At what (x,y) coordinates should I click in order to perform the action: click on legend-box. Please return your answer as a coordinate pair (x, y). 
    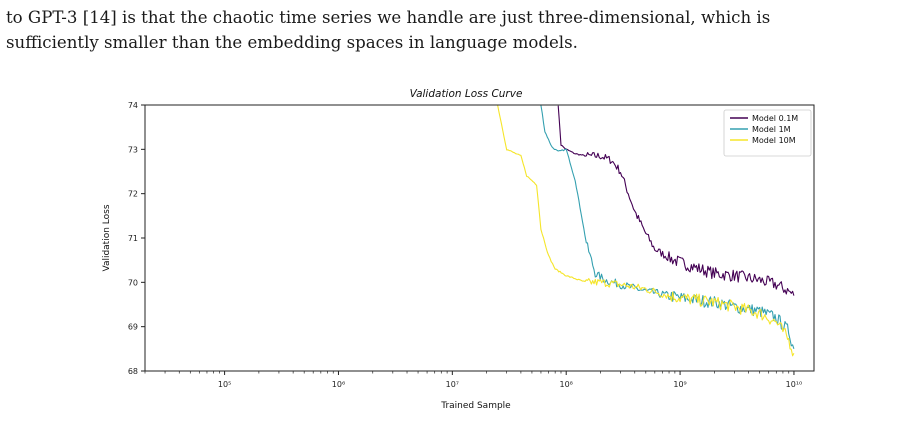
    Looking at the image, I should click on (767, 133).